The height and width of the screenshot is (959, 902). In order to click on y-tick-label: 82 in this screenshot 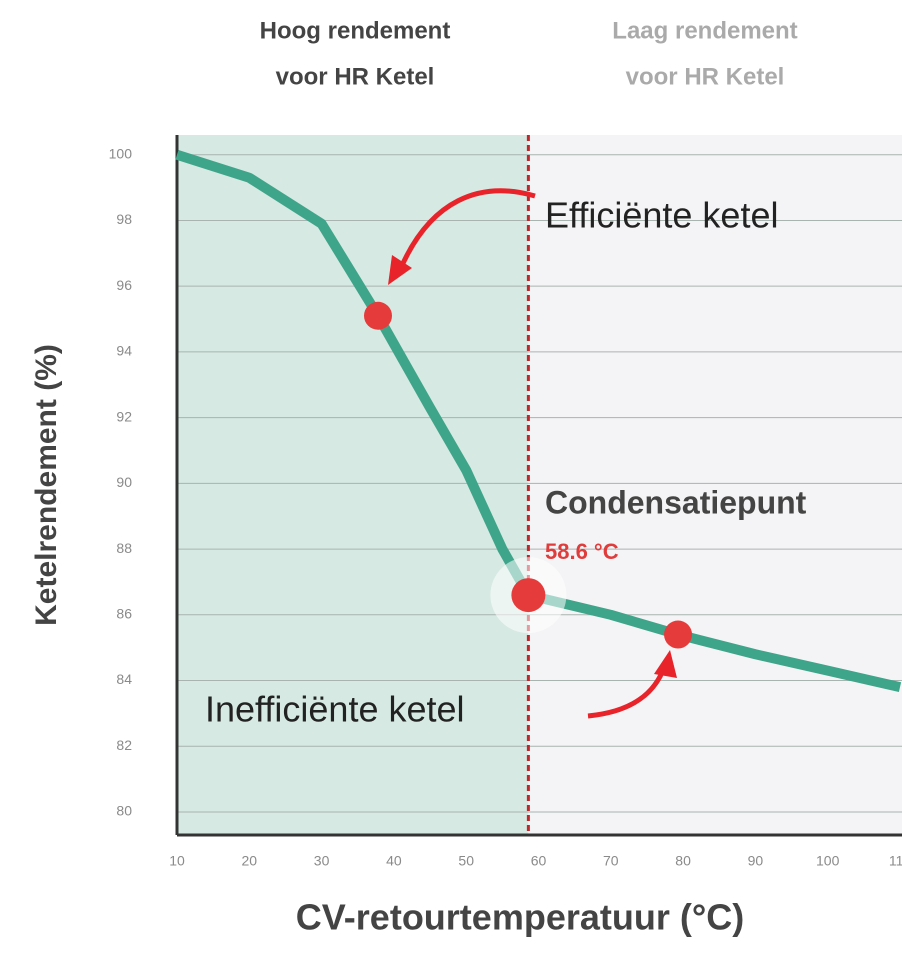, I will do `click(124, 745)`.